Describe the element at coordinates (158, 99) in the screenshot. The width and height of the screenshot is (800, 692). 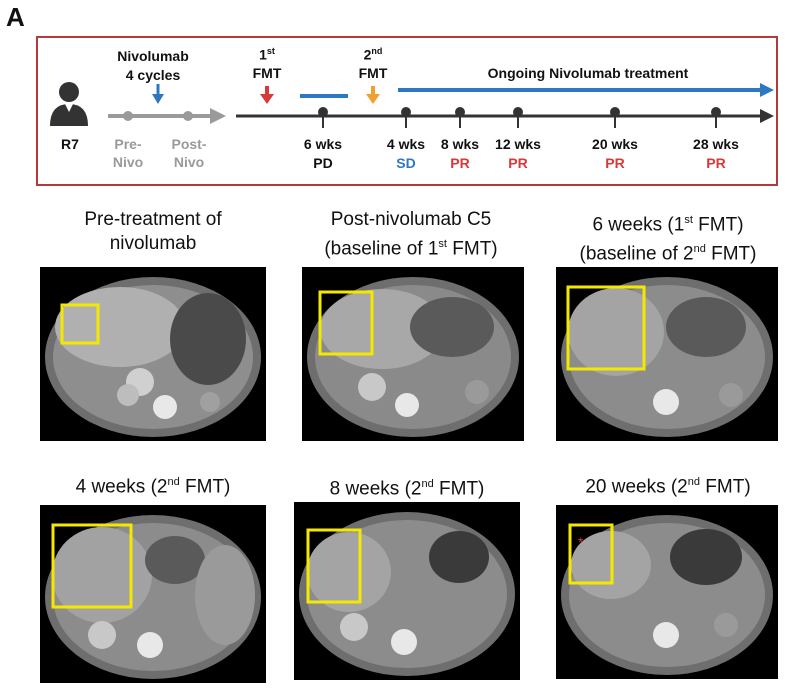
I see `nivo-down-arrow` at that location.